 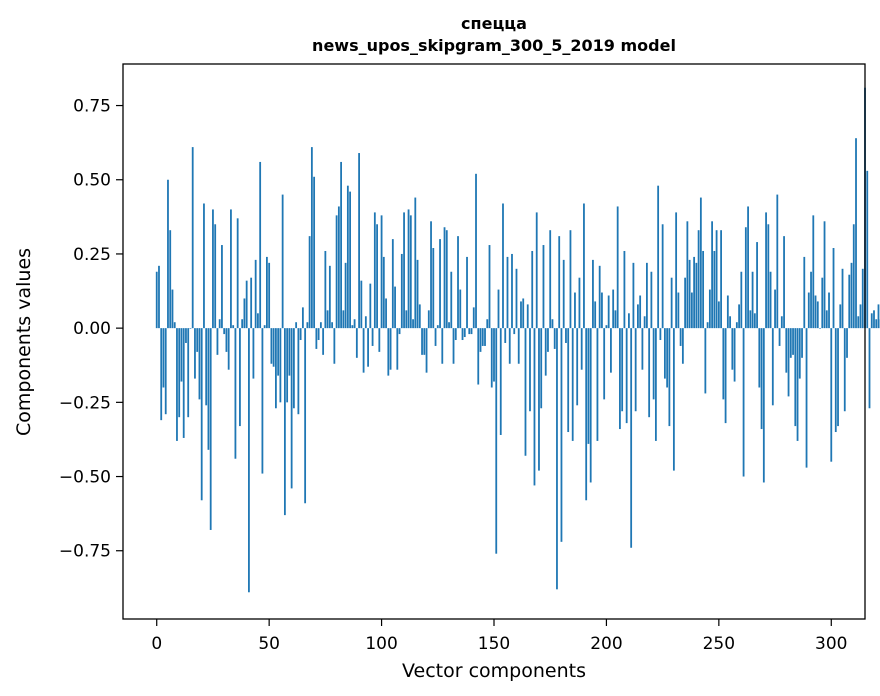 What do you see at coordinates (494, 45) in the screenshot?
I see `chart-title-line2: news_upos_skipgram_300_5_2019 model` at bounding box center [494, 45].